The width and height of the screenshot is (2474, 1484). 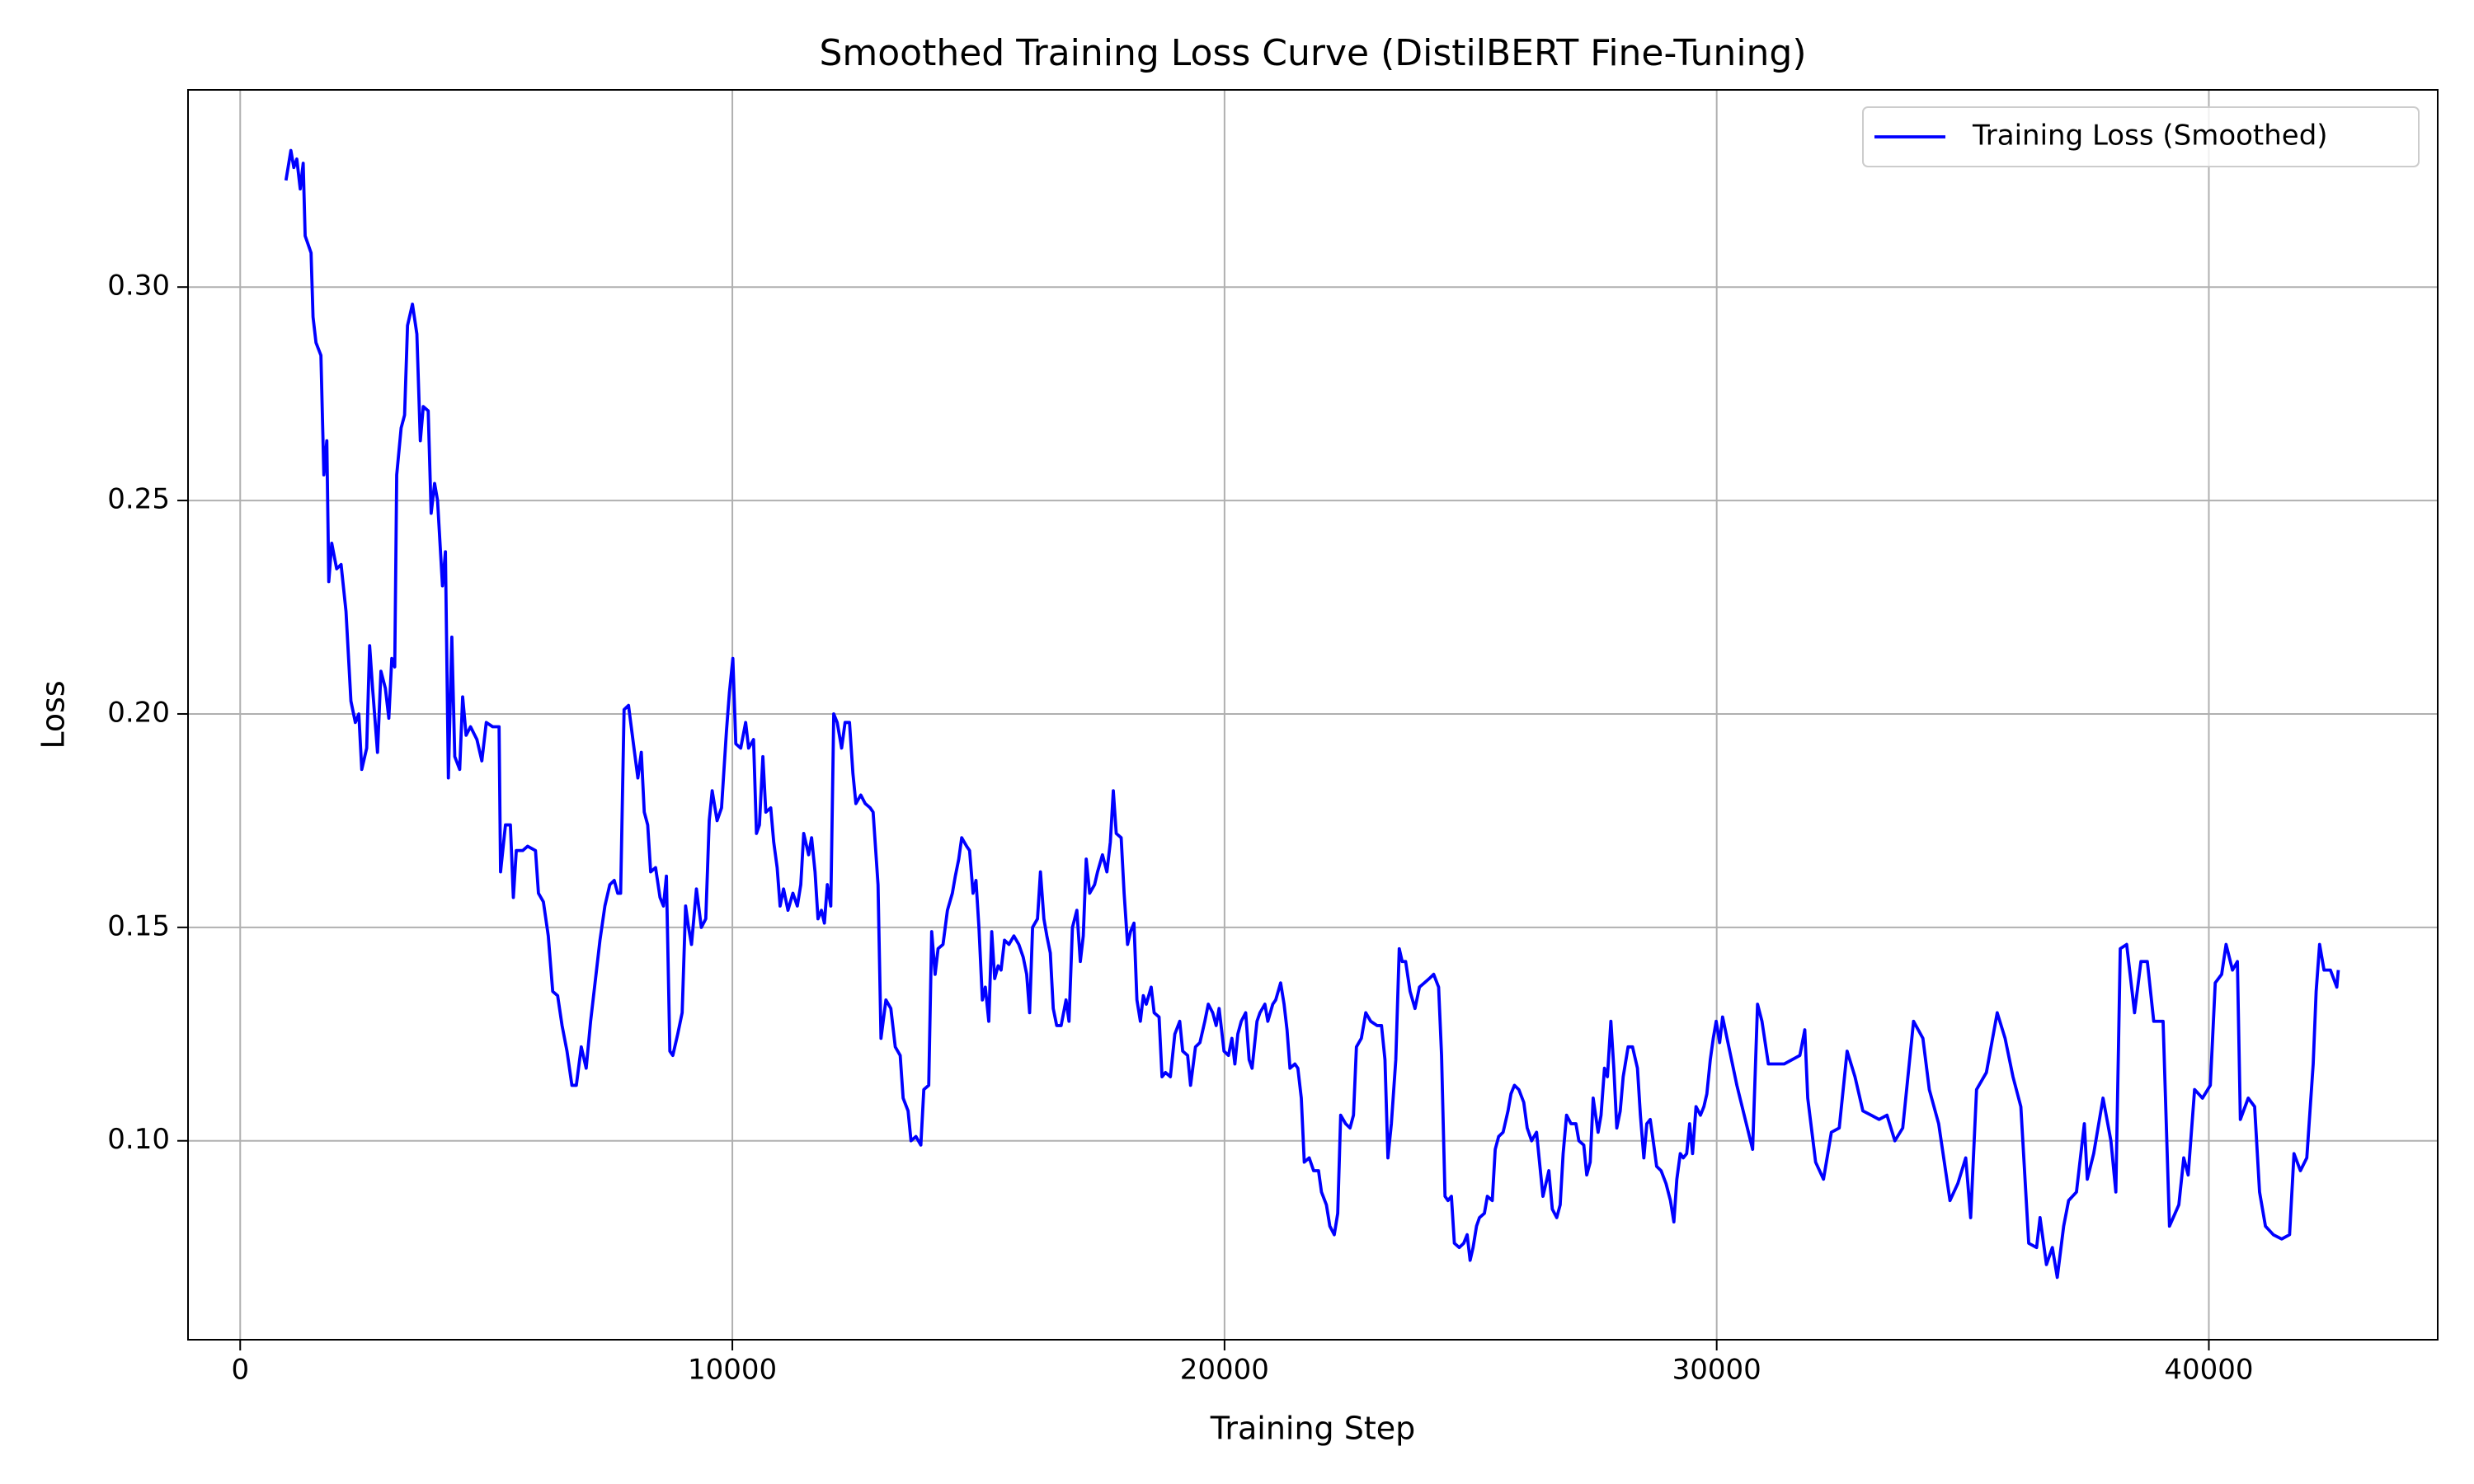 I want to click on x-tick-label: 40000, so click(x=2208, y=1370).